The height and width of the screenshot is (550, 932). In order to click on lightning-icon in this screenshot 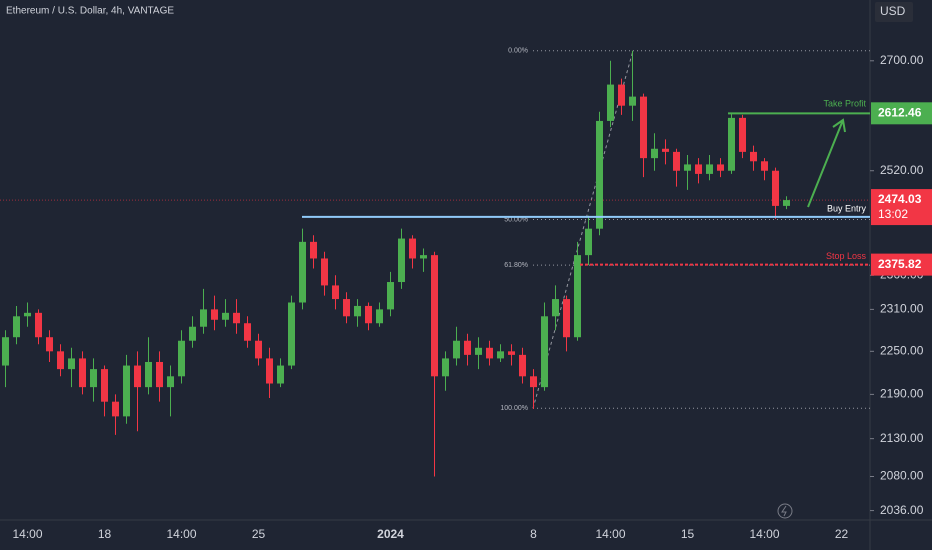, I will do `click(785, 511)`.